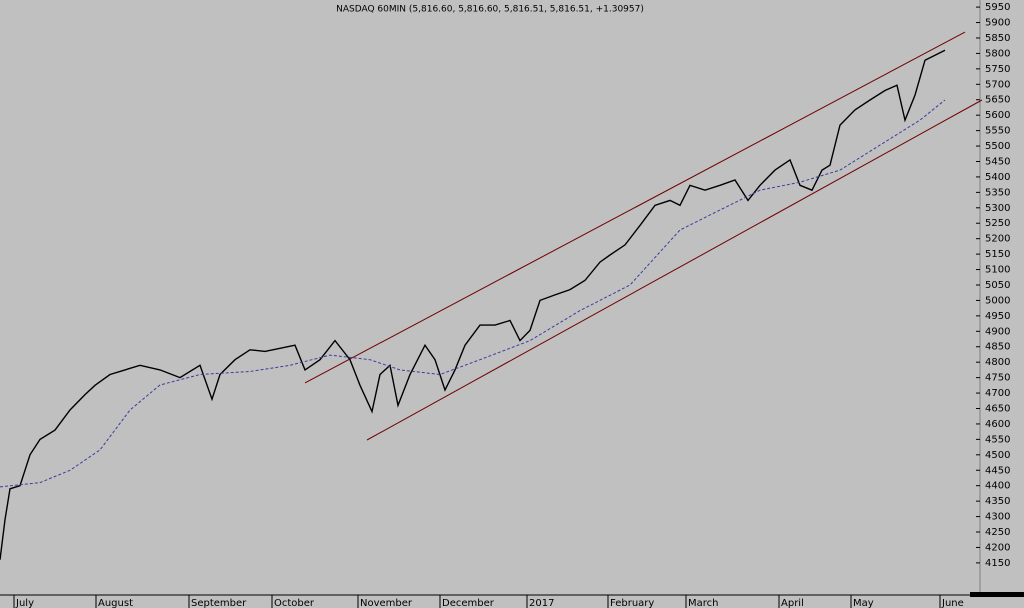 The width and height of the screenshot is (1024, 608). What do you see at coordinates (997, 115) in the screenshot?
I see `y-tick-label: 5600` at bounding box center [997, 115].